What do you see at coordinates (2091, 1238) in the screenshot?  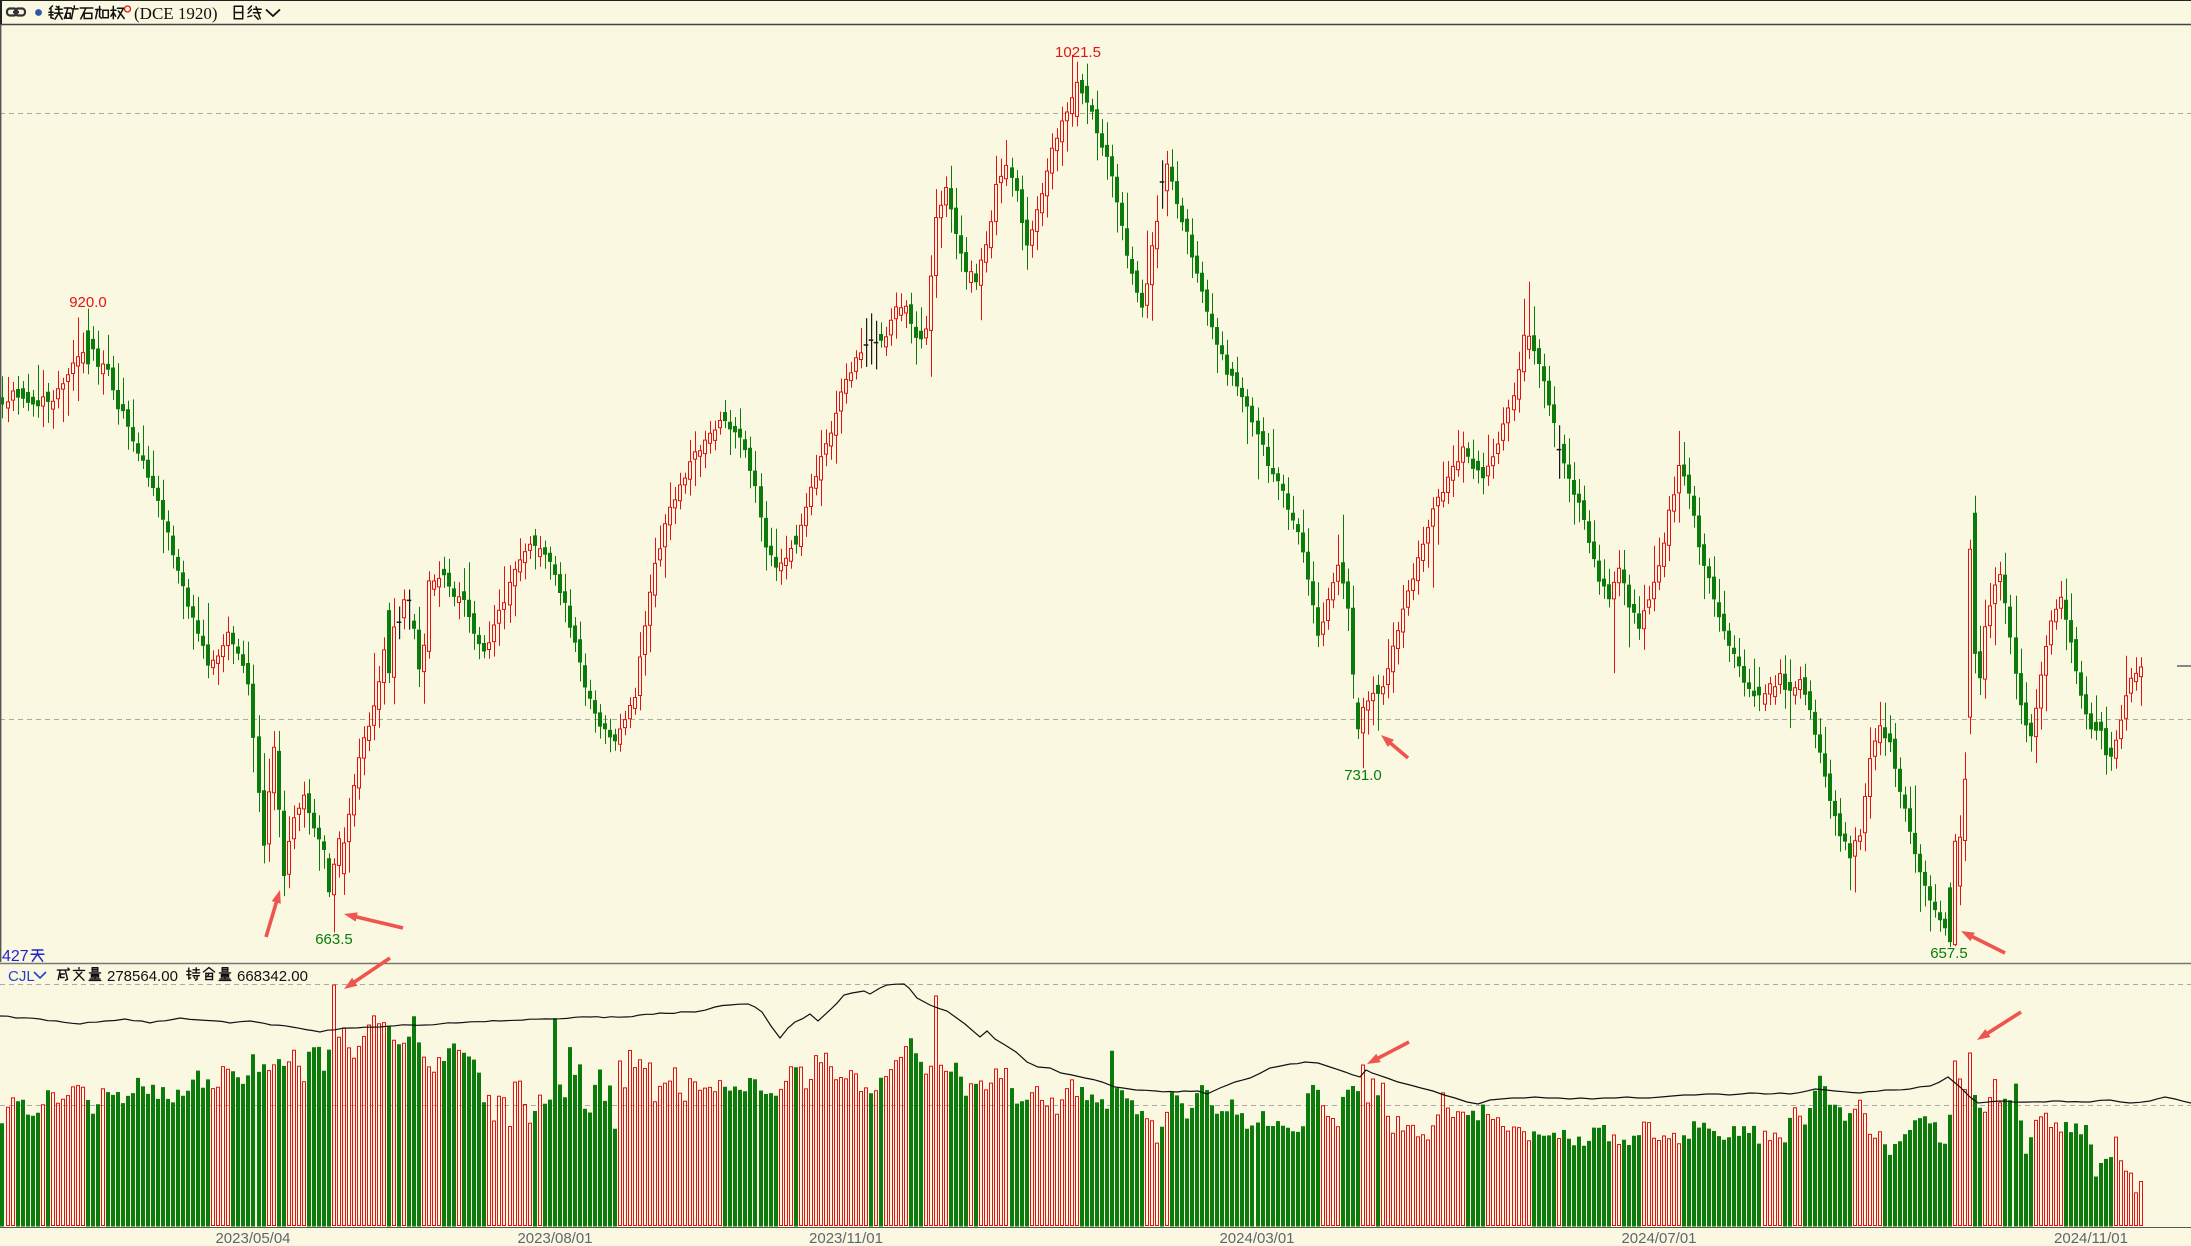 I see `svg-text: 2024/11/01` at bounding box center [2091, 1238].